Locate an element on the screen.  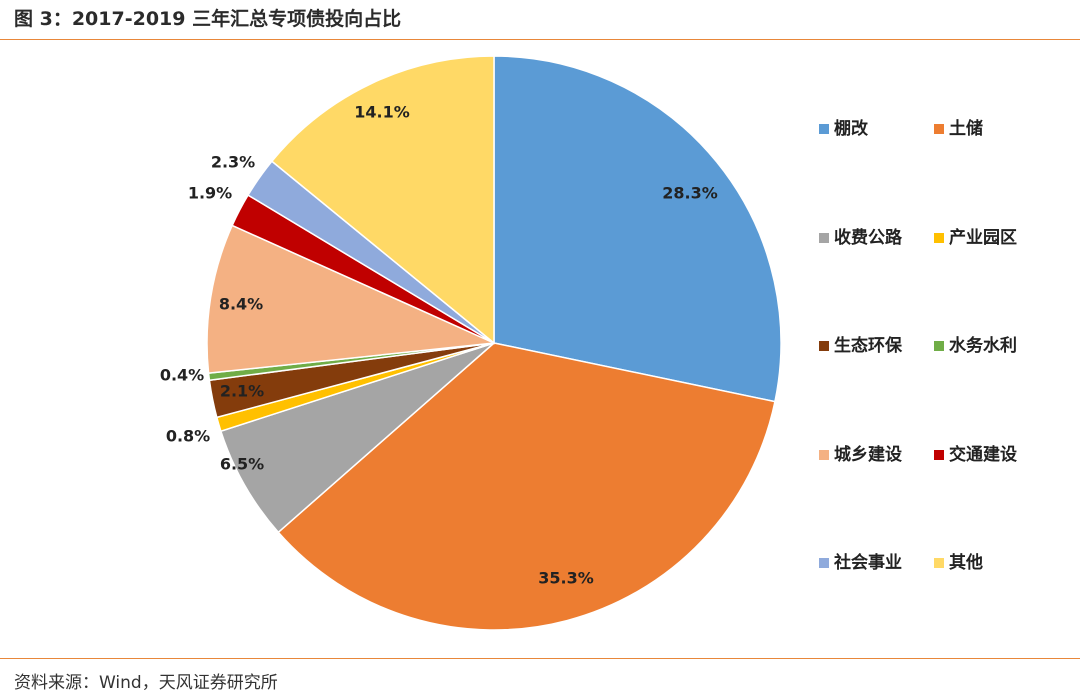
data-label-9: 2.3% is located at coordinates (233, 162).